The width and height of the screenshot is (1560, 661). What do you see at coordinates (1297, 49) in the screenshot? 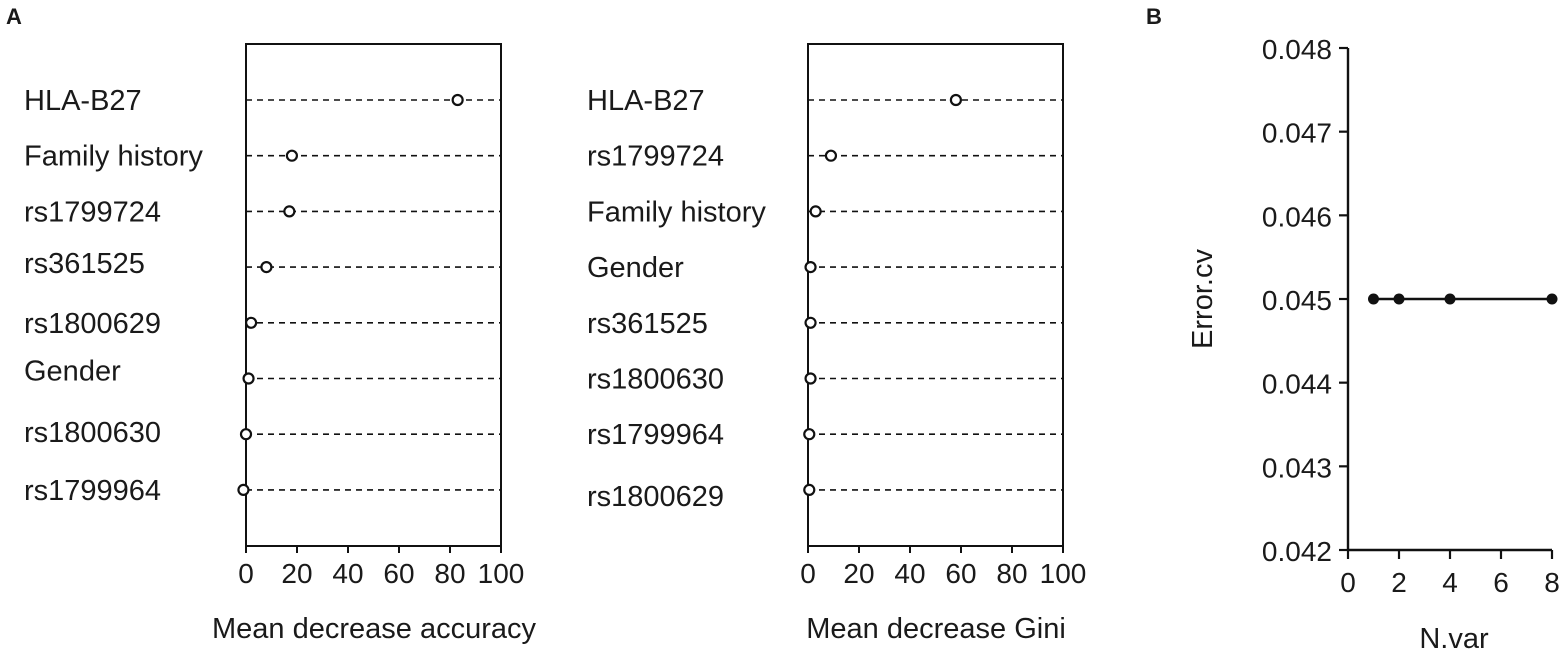
I see `y-tick-label: 0.048` at bounding box center [1297, 49].